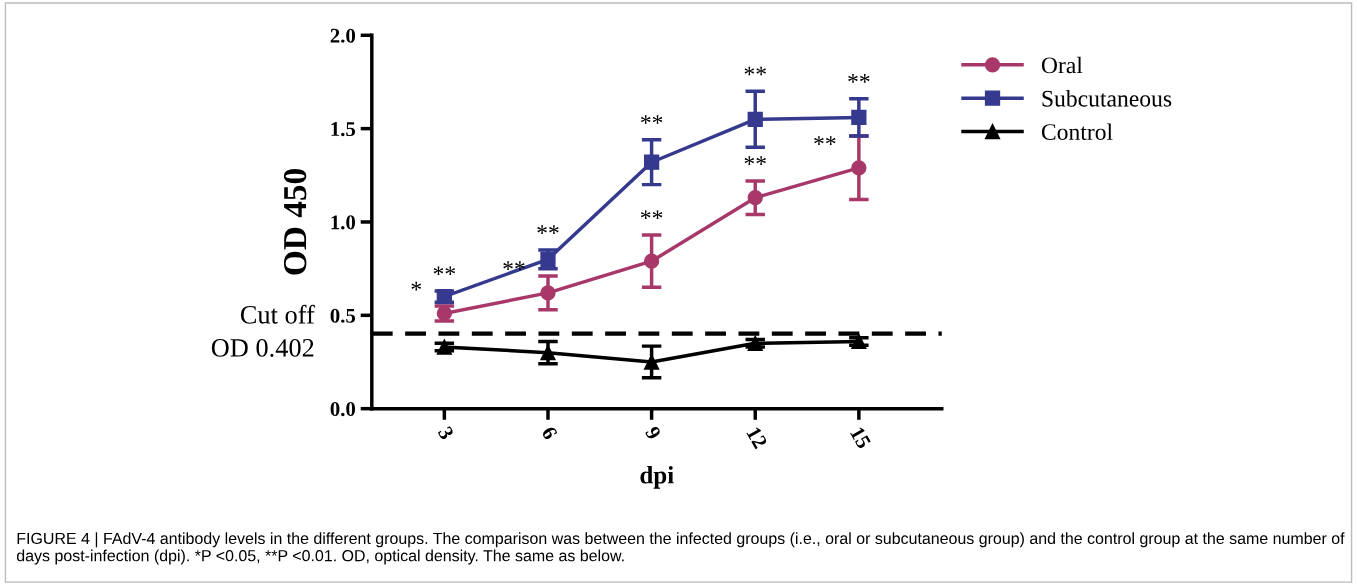  What do you see at coordinates (343, 409) in the screenshot?
I see `y-tick-label: 0.0` at bounding box center [343, 409].